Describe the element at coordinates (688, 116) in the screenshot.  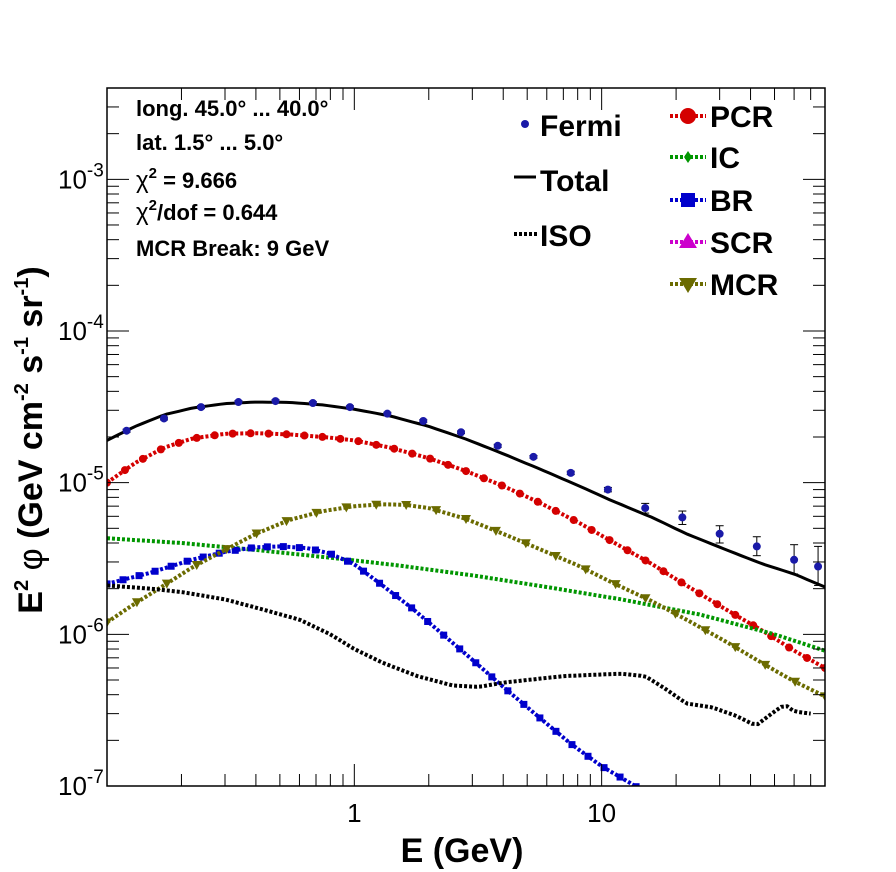
I see `legend-pcr-marker` at that location.